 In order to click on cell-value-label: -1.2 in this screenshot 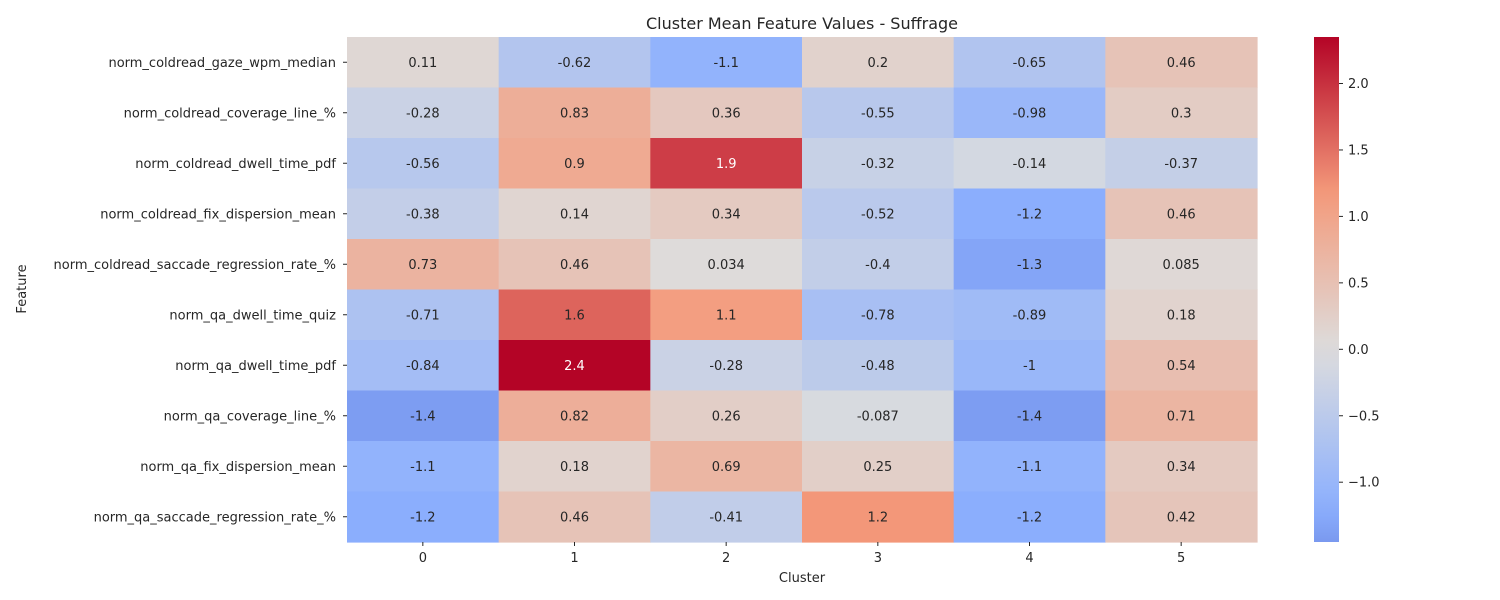, I will do `click(422, 517)`.